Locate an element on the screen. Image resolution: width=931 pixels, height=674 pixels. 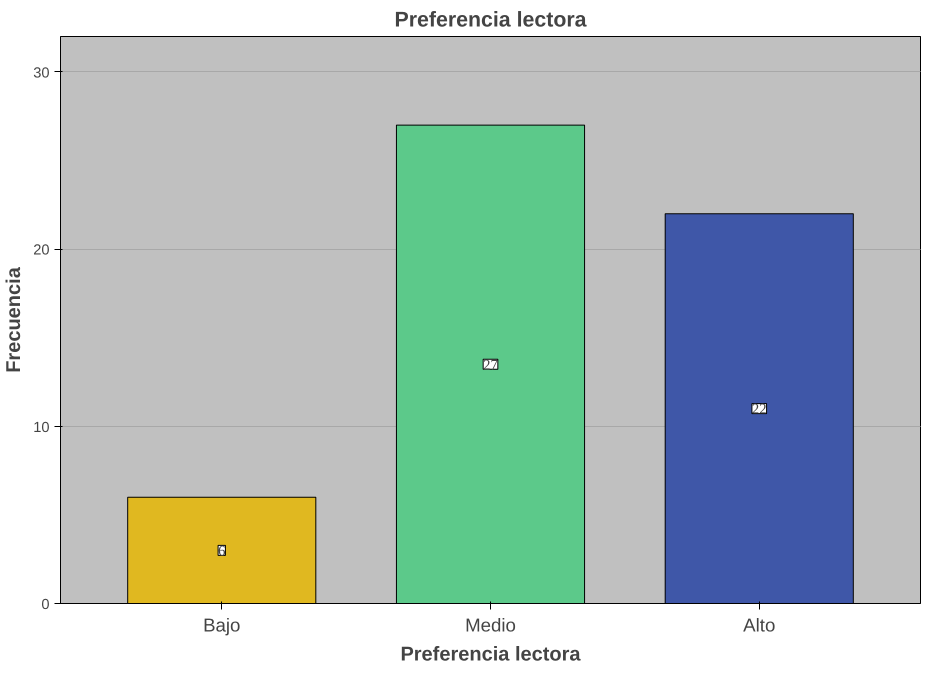
x-tick-label: Medio is located at coordinates (490, 625).